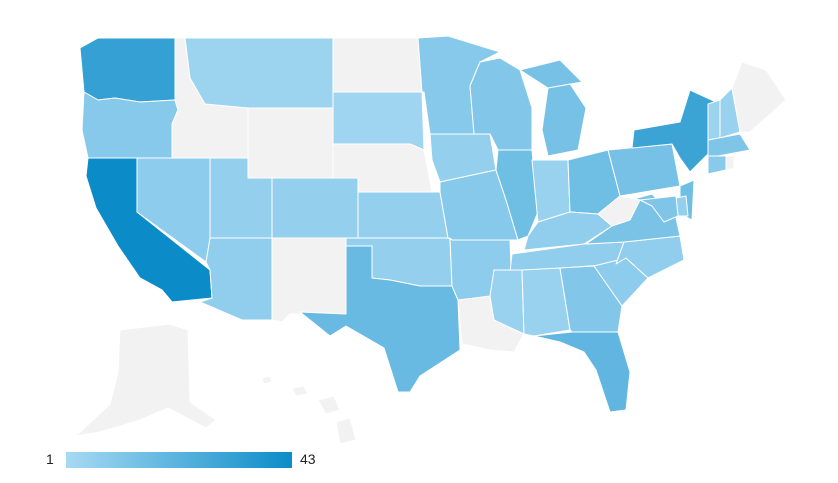 This screenshot has width=838, height=483. I want to click on state-wy, so click(290, 143).